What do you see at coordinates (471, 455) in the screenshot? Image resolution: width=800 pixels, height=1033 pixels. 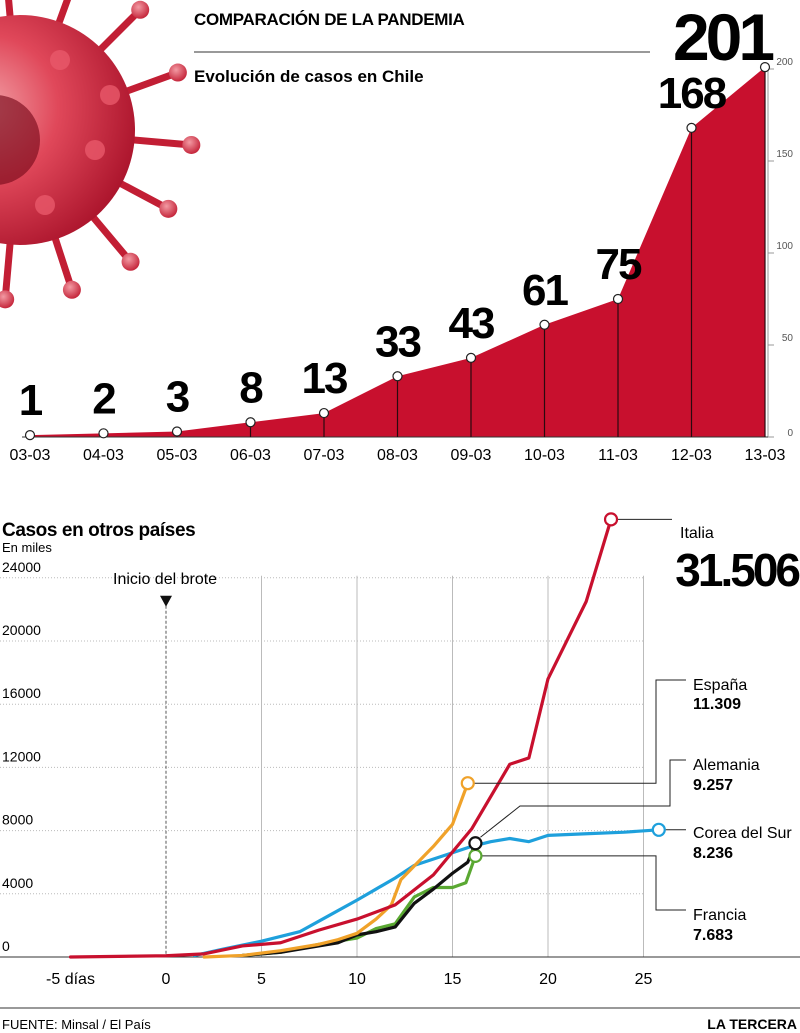 I see `chile-x-tick-label: 09-03` at bounding box center [471, 455].